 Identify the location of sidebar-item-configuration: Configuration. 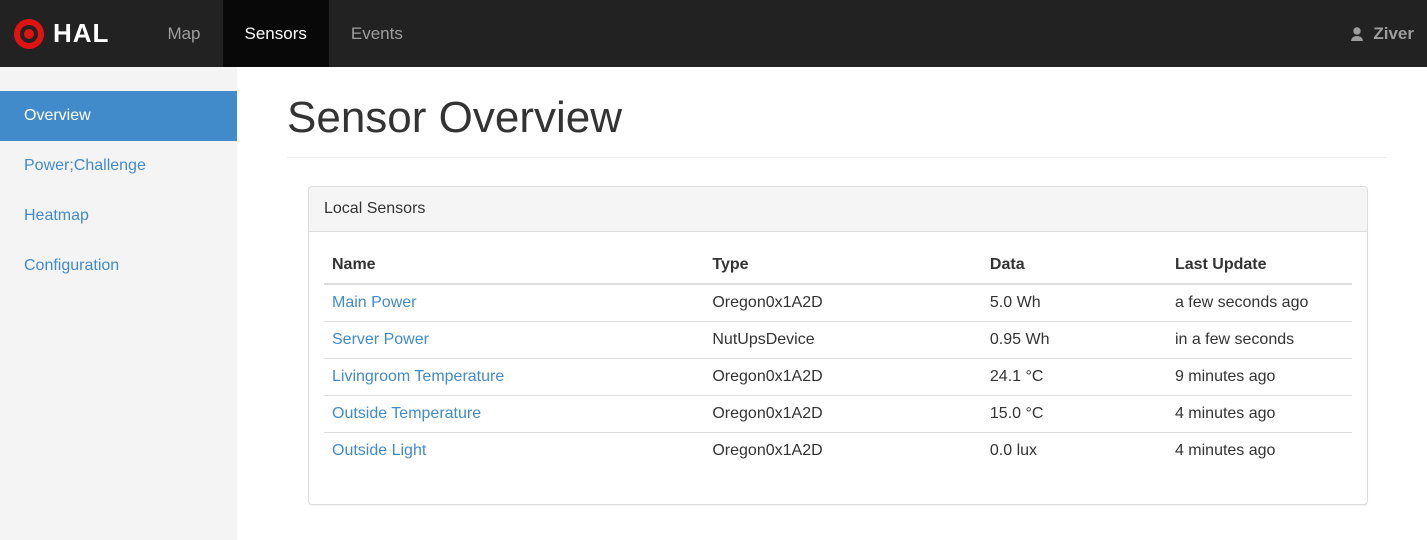
(72, 265).